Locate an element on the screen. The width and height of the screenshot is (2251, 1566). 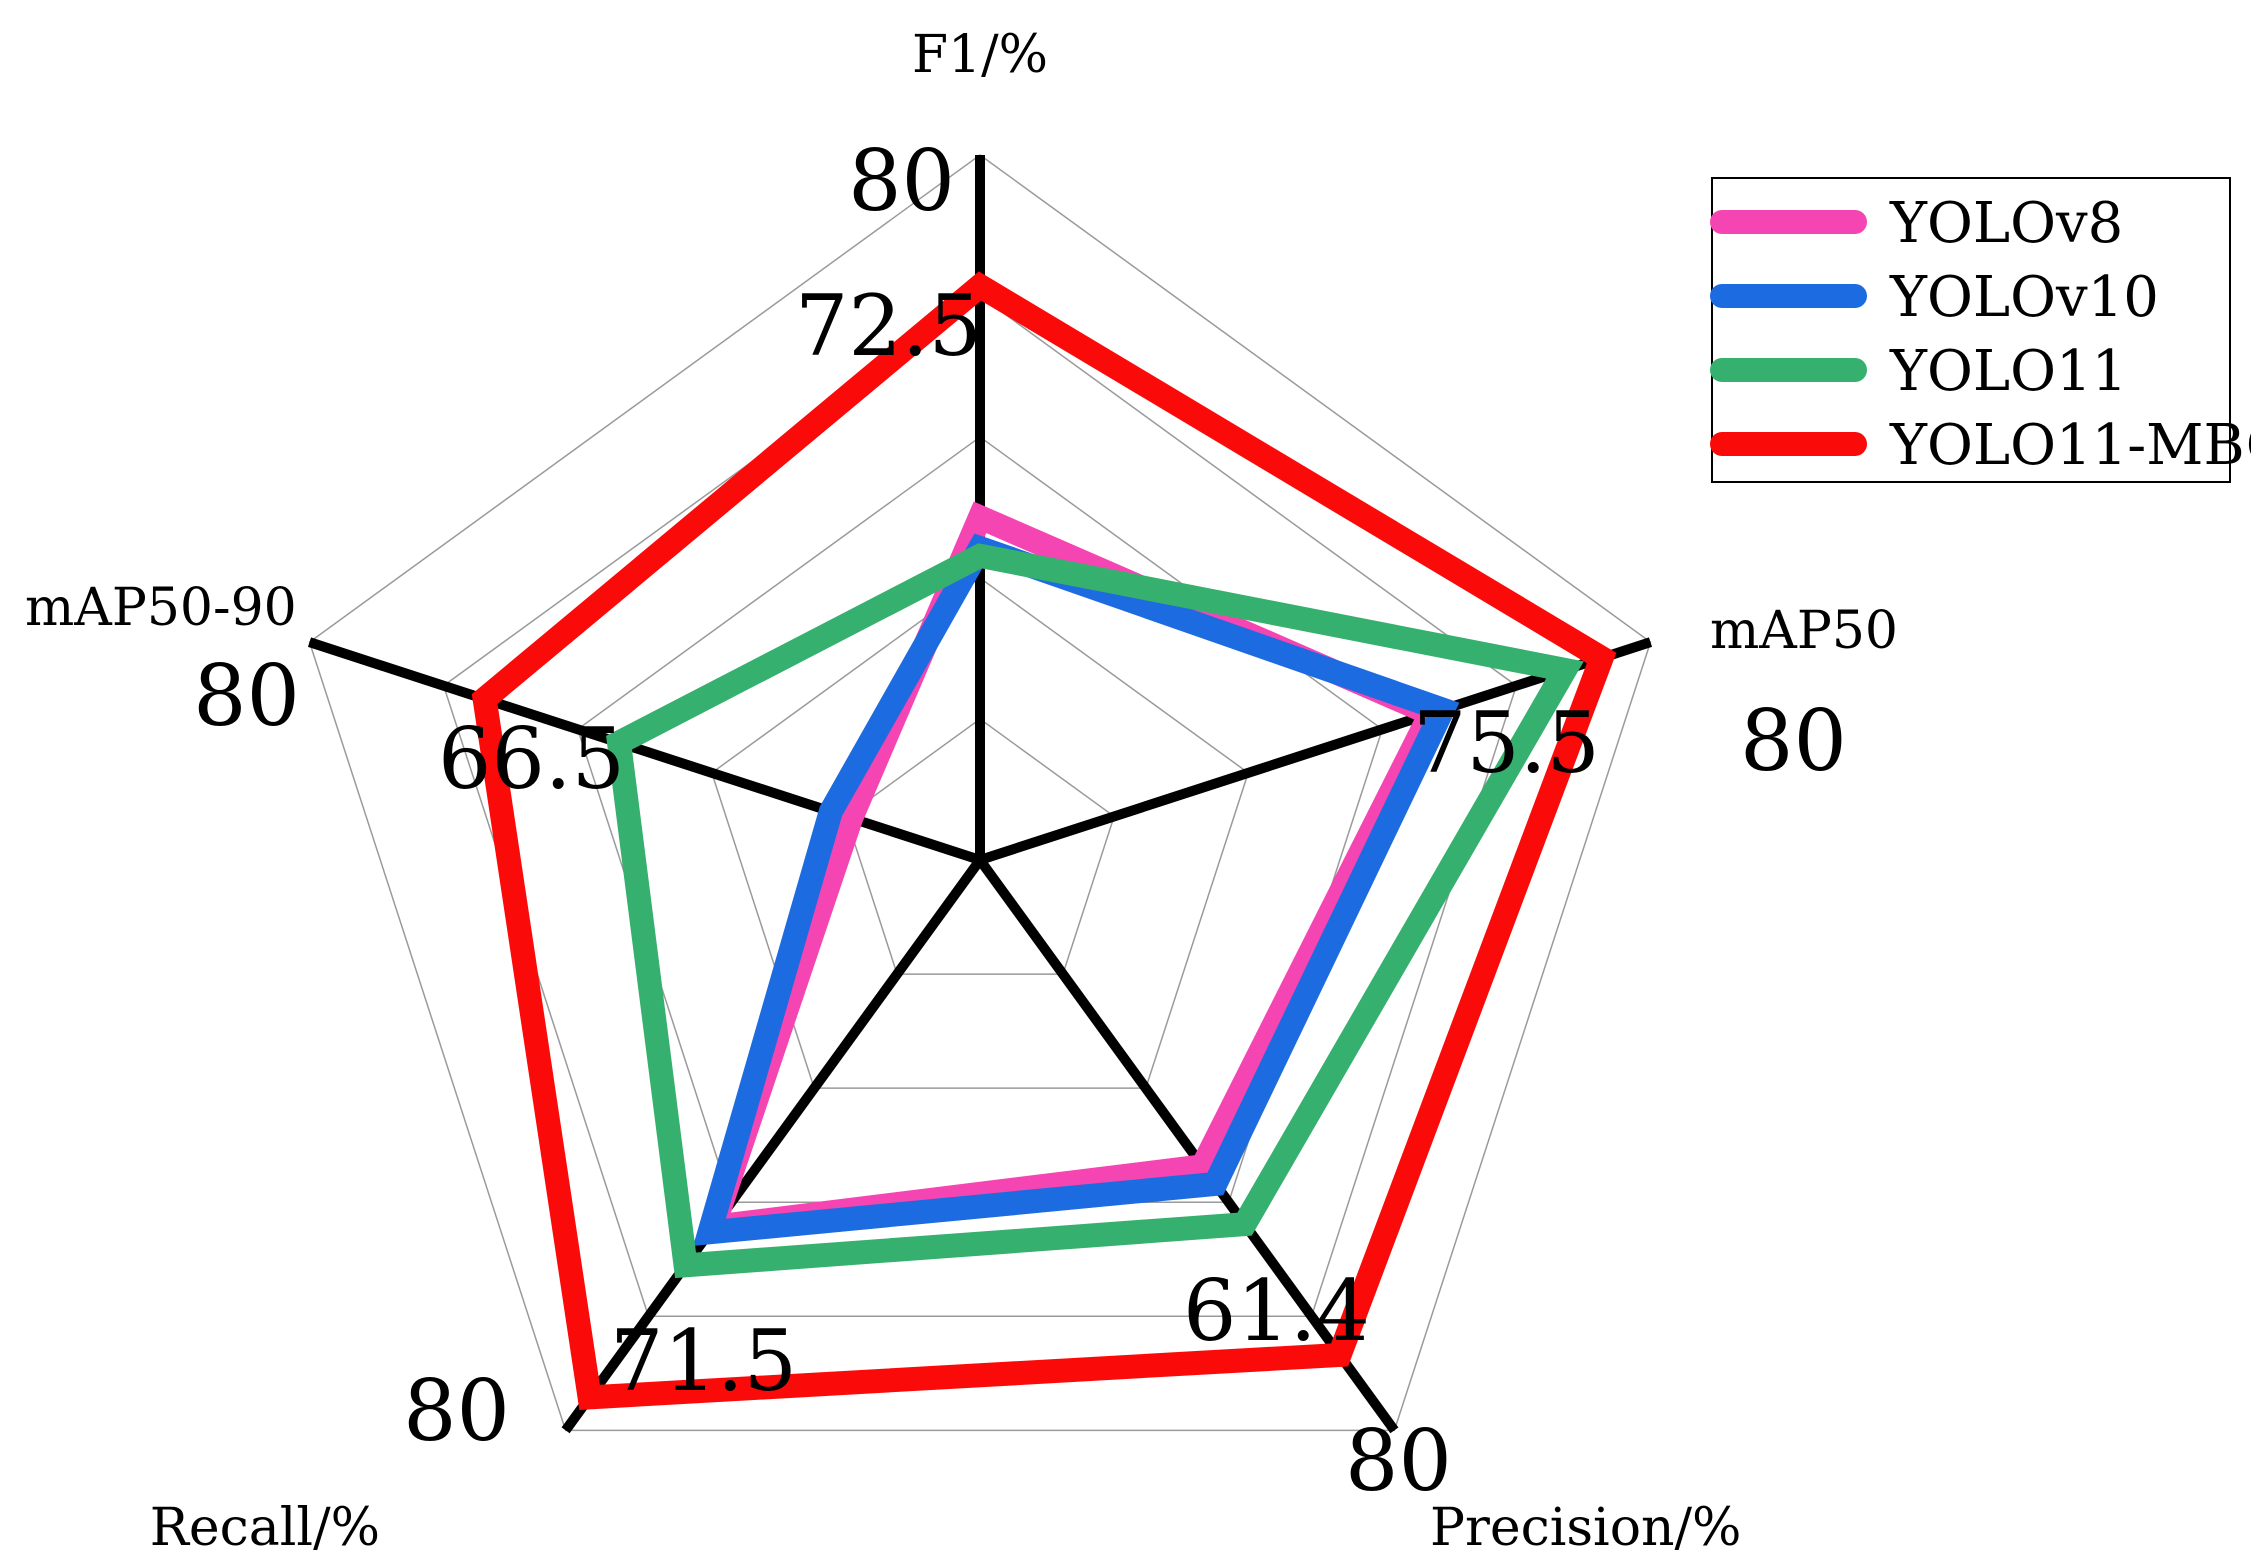
legend-label-yolov10: YOLOv10 is located at coordinates (2024, 297).